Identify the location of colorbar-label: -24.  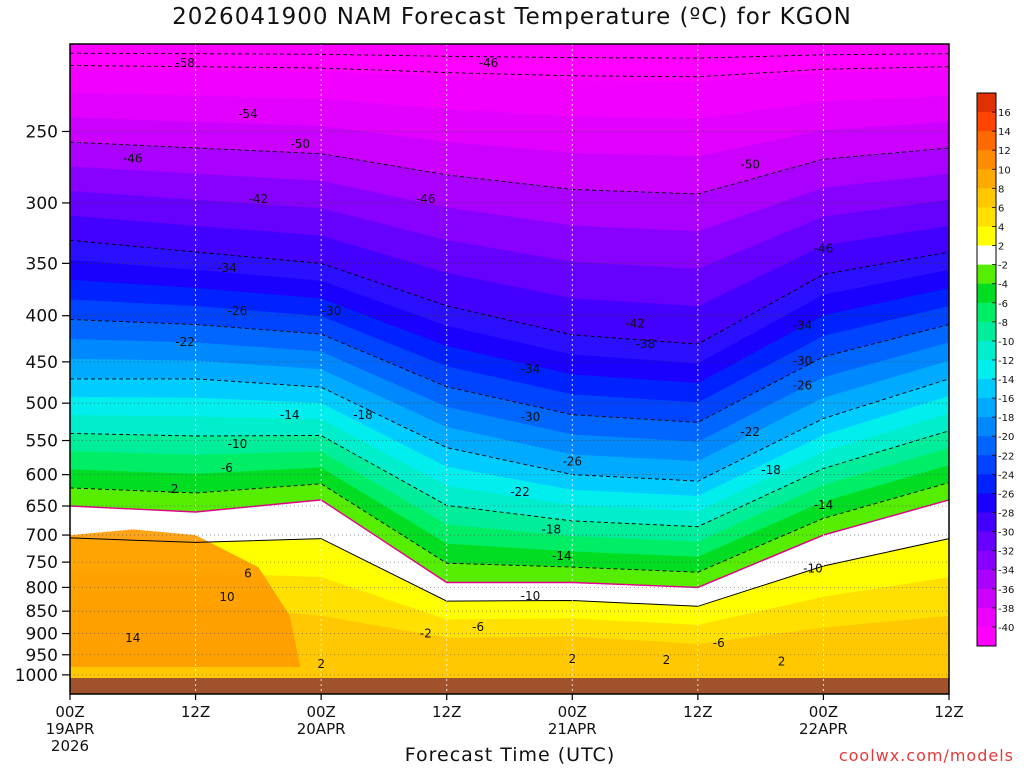
(1006, 475).